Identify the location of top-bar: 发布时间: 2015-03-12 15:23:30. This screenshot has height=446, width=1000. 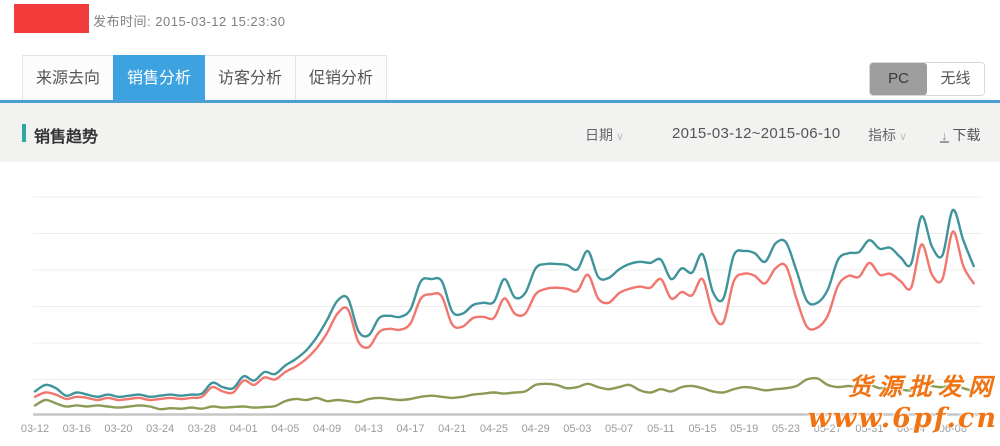
(500, 27).